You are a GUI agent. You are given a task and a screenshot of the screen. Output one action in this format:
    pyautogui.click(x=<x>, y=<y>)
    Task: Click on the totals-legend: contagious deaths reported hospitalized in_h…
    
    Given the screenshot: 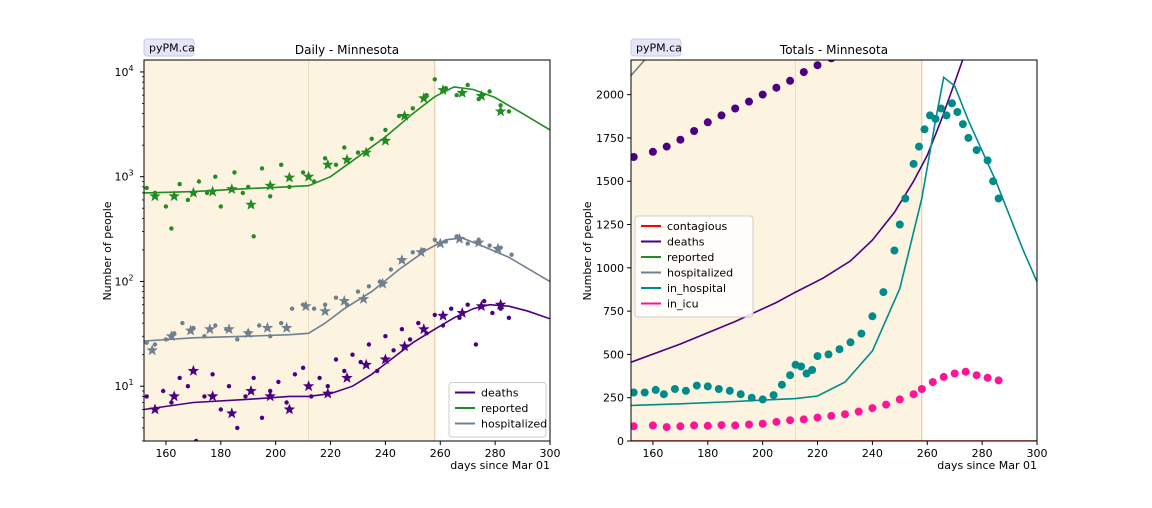 What is the action you would take?
    pyautogui.click(x=694, y=266)
    